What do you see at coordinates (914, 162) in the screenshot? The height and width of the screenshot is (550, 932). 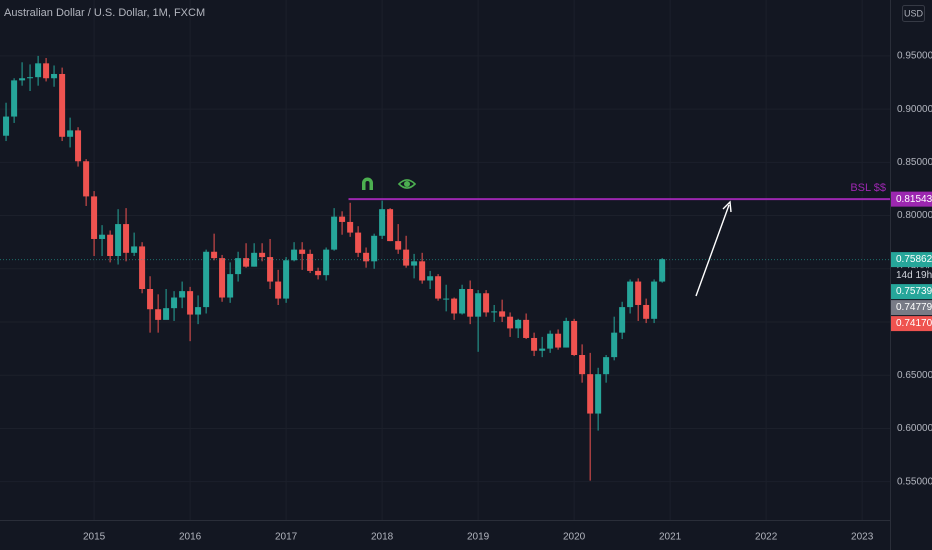 I see `y-tick-label: 0.85000` at bounding box center [914, 162].